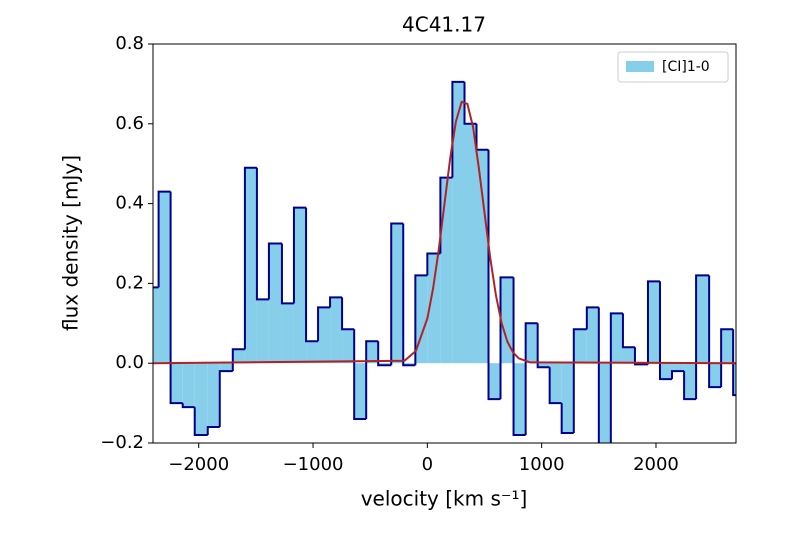  I want to click on legend-label: [CI]1-0, so click(686, 67).